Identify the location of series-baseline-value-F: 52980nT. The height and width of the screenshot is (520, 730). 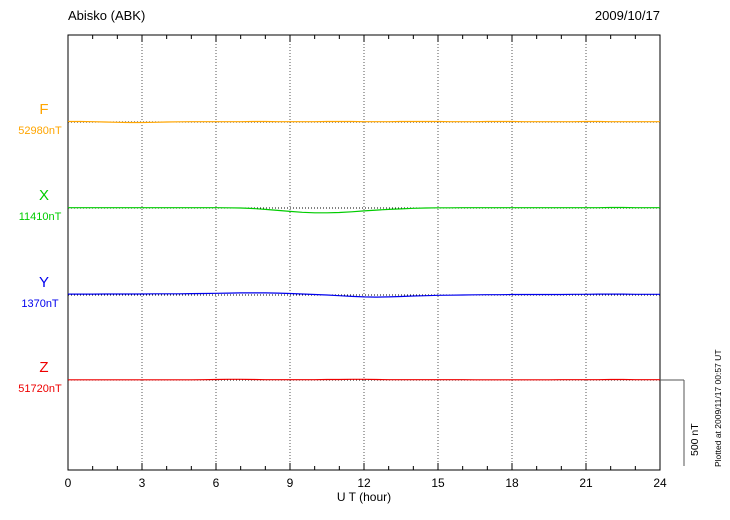
(40, 131).